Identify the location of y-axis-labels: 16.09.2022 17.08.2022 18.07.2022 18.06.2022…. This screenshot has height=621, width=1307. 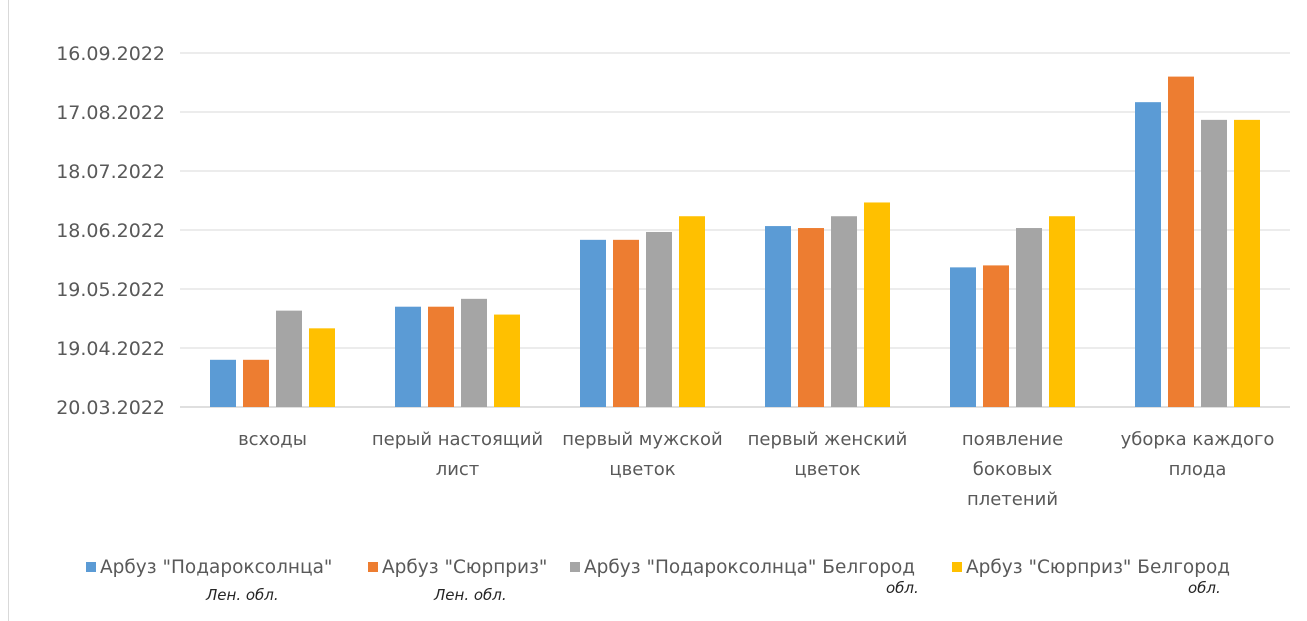
(110, 231).